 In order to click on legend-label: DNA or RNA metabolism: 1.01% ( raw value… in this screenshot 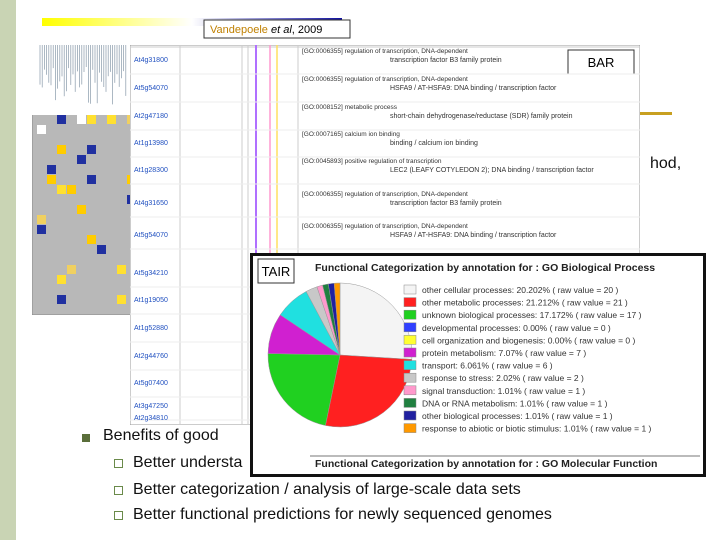, I will do `click(515, 403)`.